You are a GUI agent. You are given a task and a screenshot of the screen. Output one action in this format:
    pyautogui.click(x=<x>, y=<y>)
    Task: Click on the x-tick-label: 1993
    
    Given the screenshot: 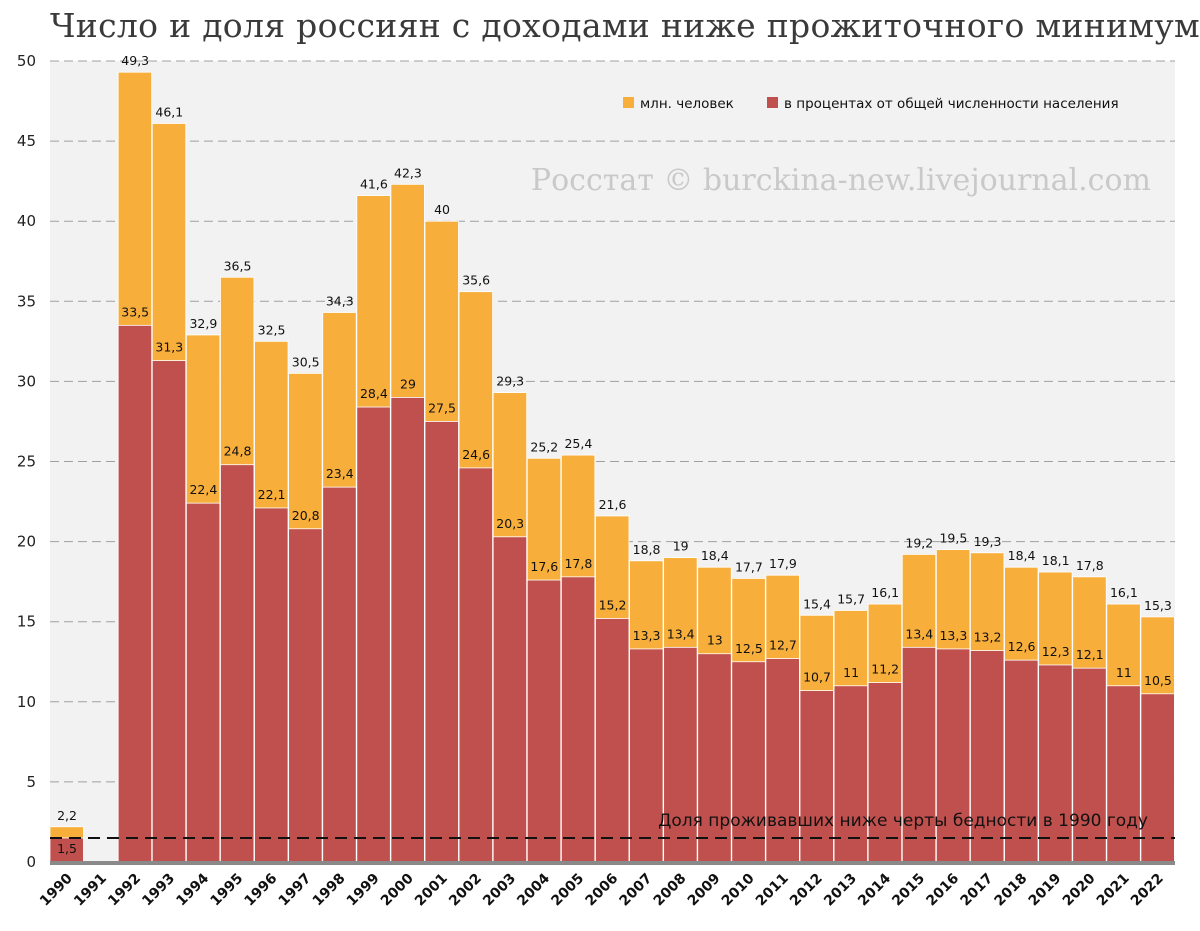 What is the action you would take?
    pyautogui.click(x=158, y=890)
    